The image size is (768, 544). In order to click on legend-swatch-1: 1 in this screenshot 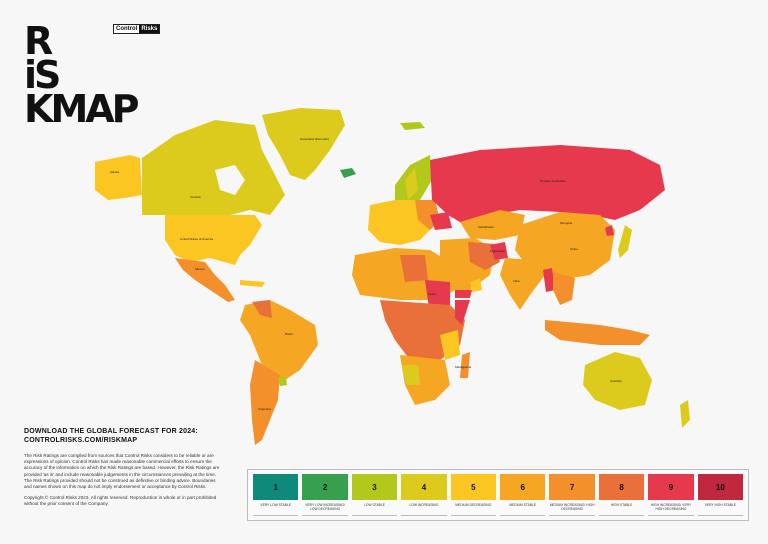, I will do `click(276, 487)`.